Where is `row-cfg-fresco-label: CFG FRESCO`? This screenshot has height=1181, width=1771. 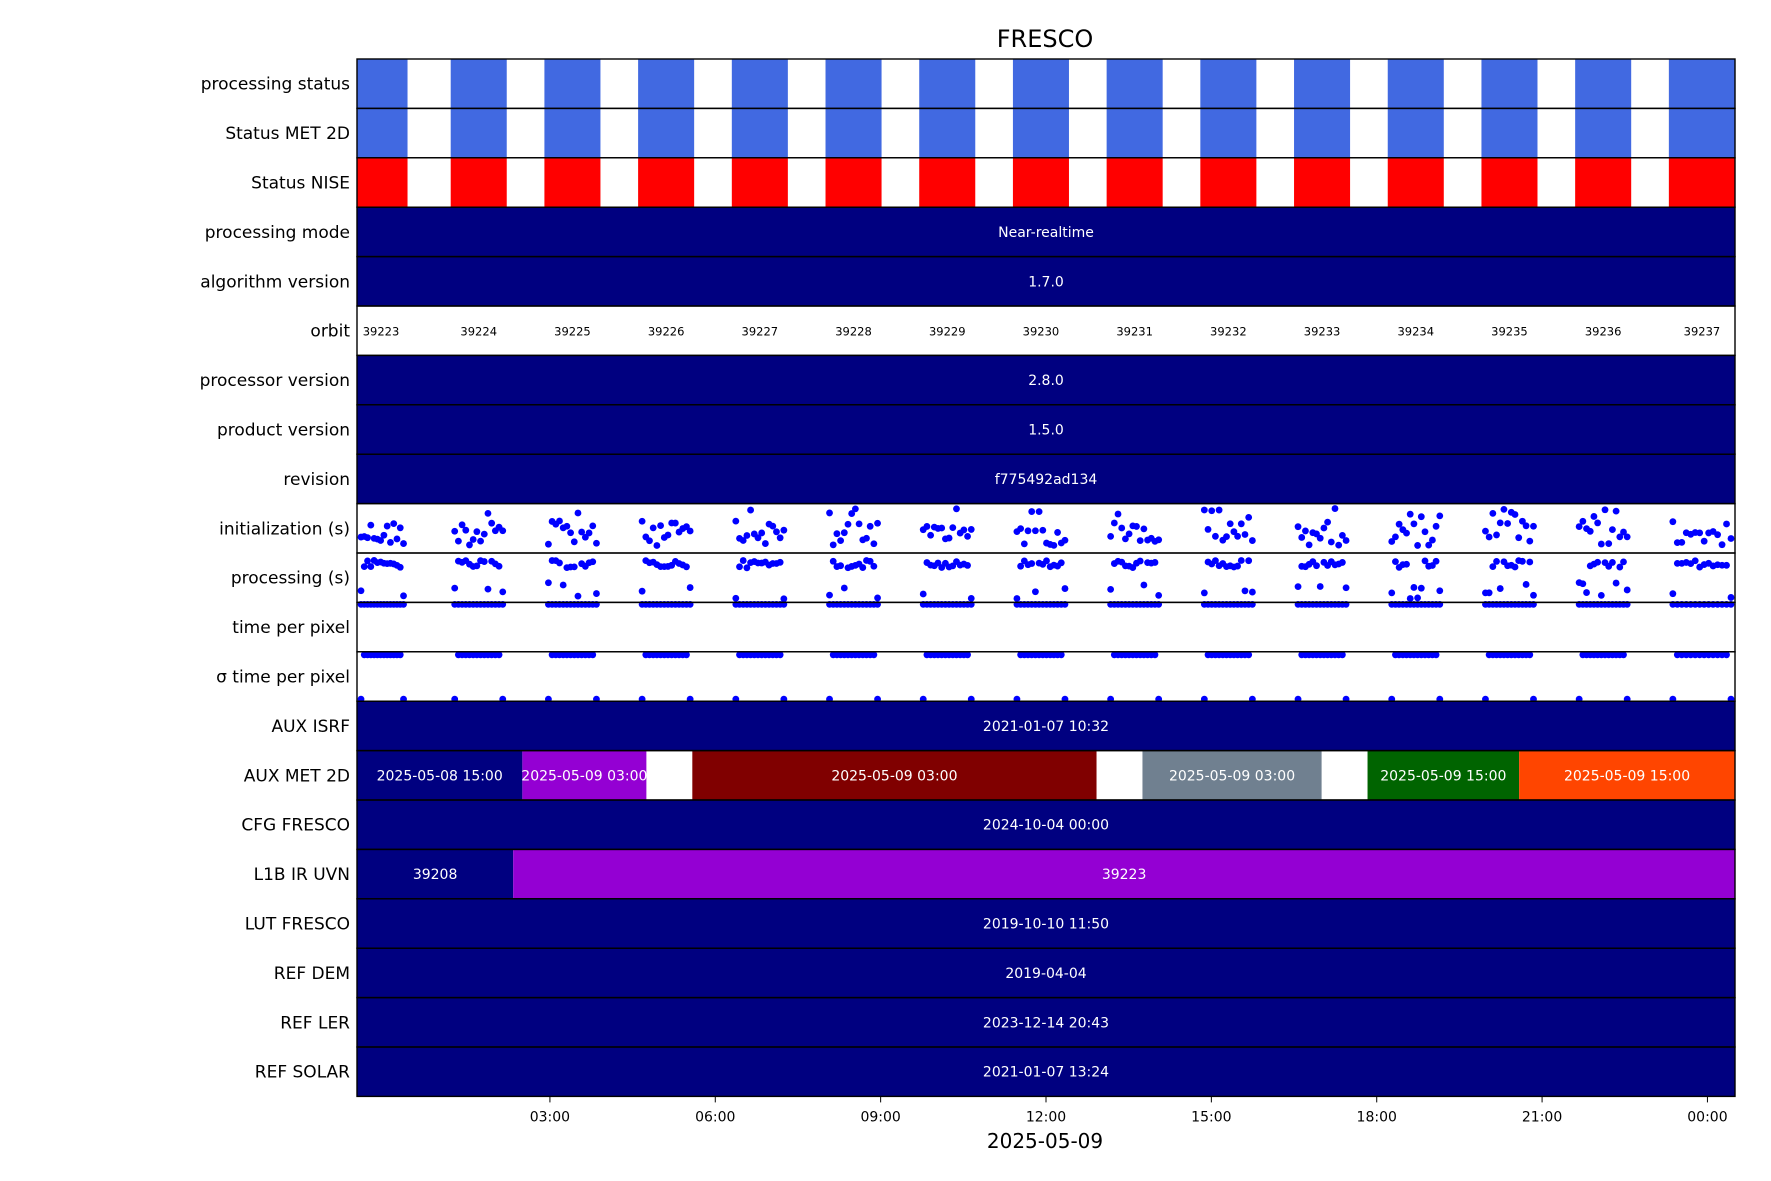
row-cfg-fresco-label: CFG FRESCO is located at coordinates (295, 826).